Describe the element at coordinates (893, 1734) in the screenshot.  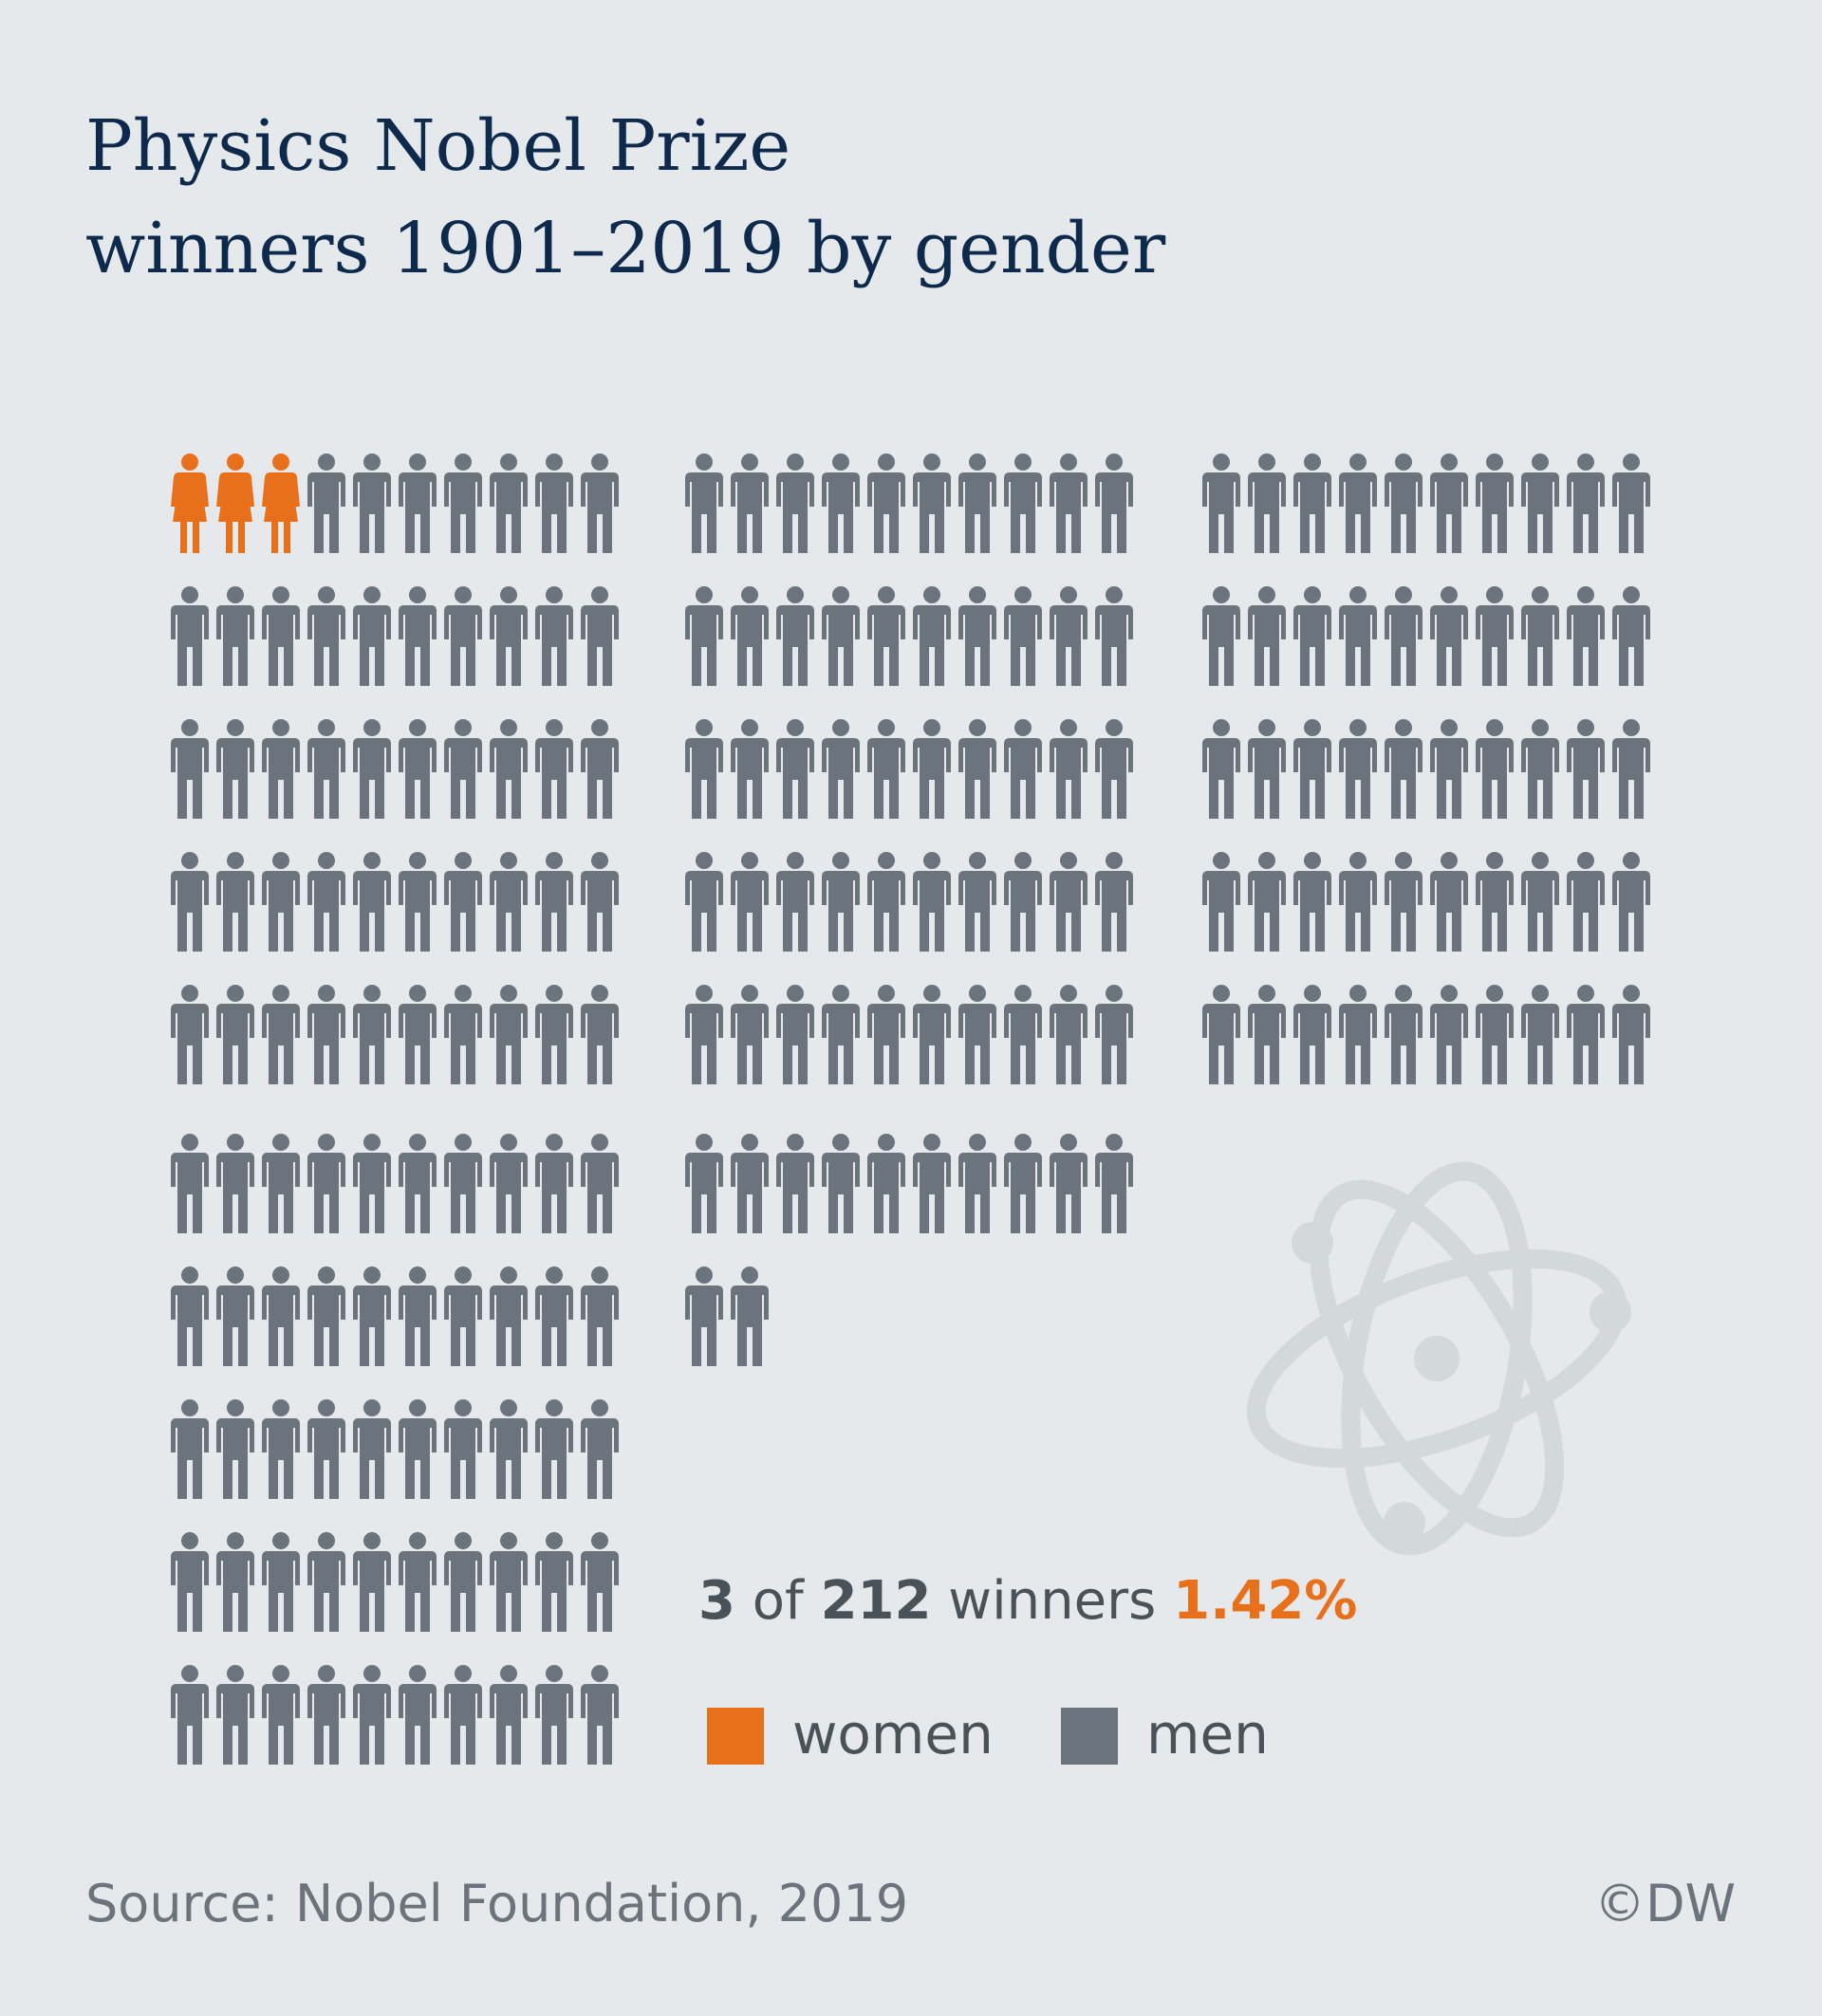
I see `legend-label: women` at that location.